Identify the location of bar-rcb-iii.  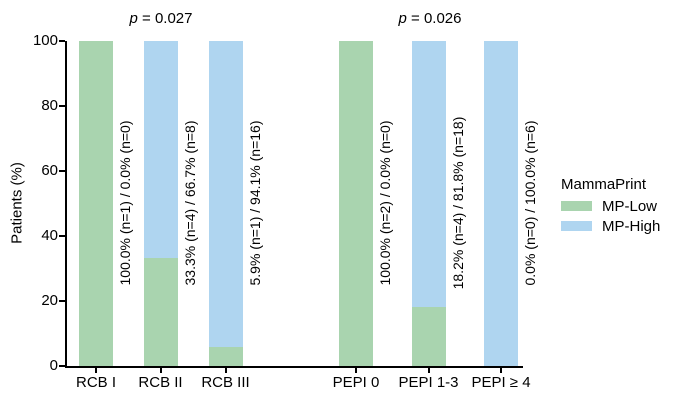
(225, 203).